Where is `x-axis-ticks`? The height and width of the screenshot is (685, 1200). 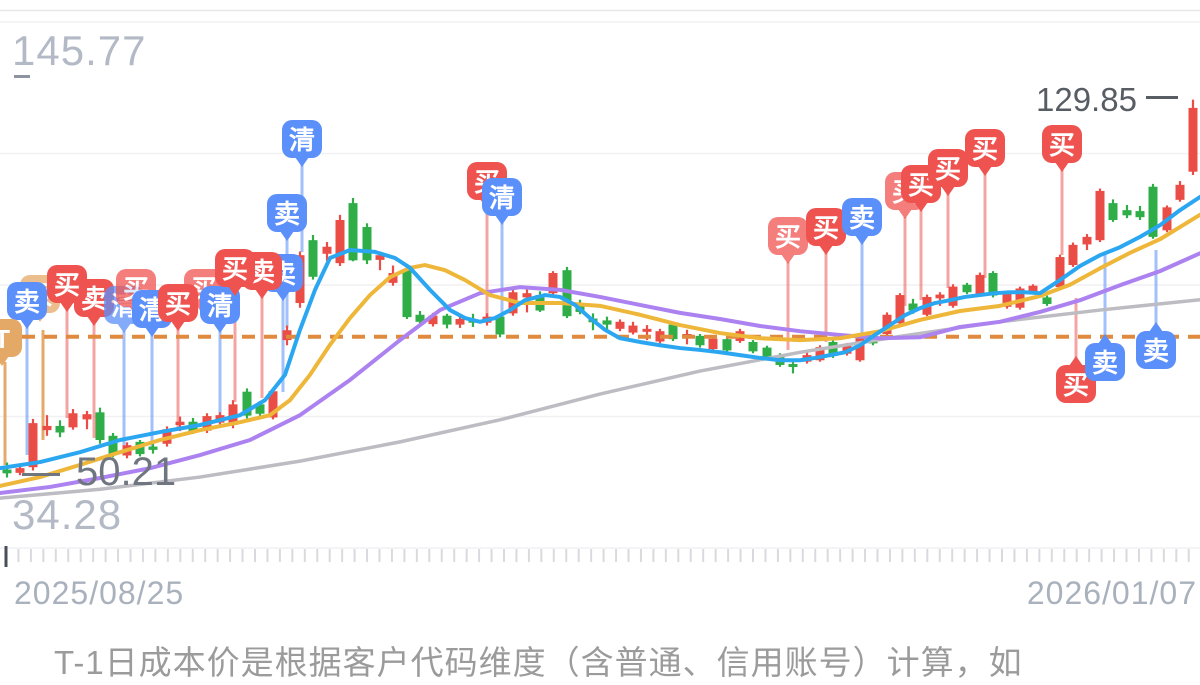
x-axis-ticks is located at coordinates (597, 556).